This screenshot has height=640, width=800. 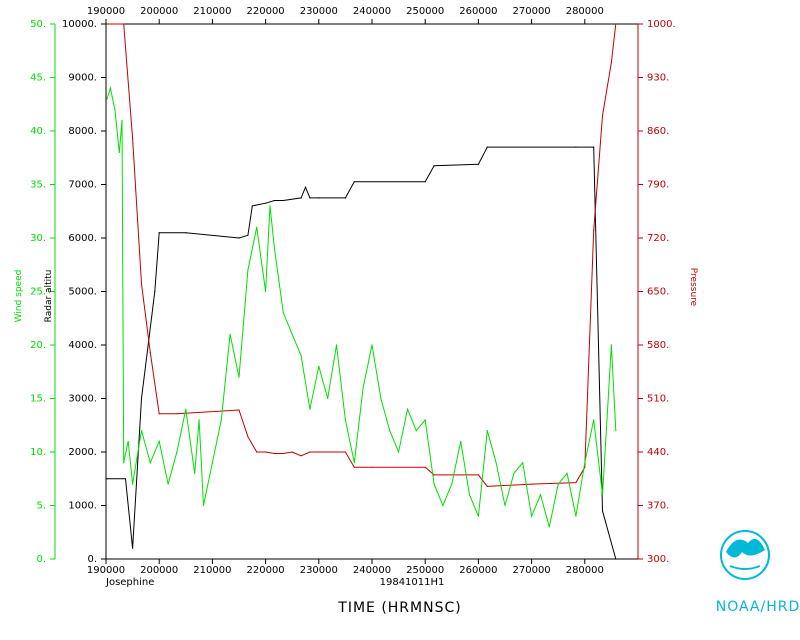 I want to click on tick-label: 260000, so click(x=478, y=570).